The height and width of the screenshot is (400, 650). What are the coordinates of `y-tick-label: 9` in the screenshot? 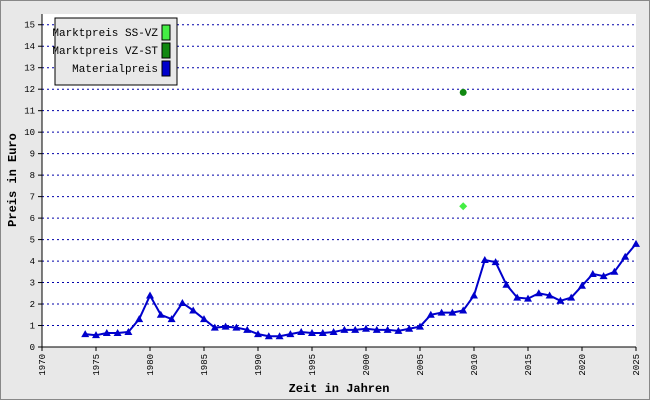 It's located at (32, 155).